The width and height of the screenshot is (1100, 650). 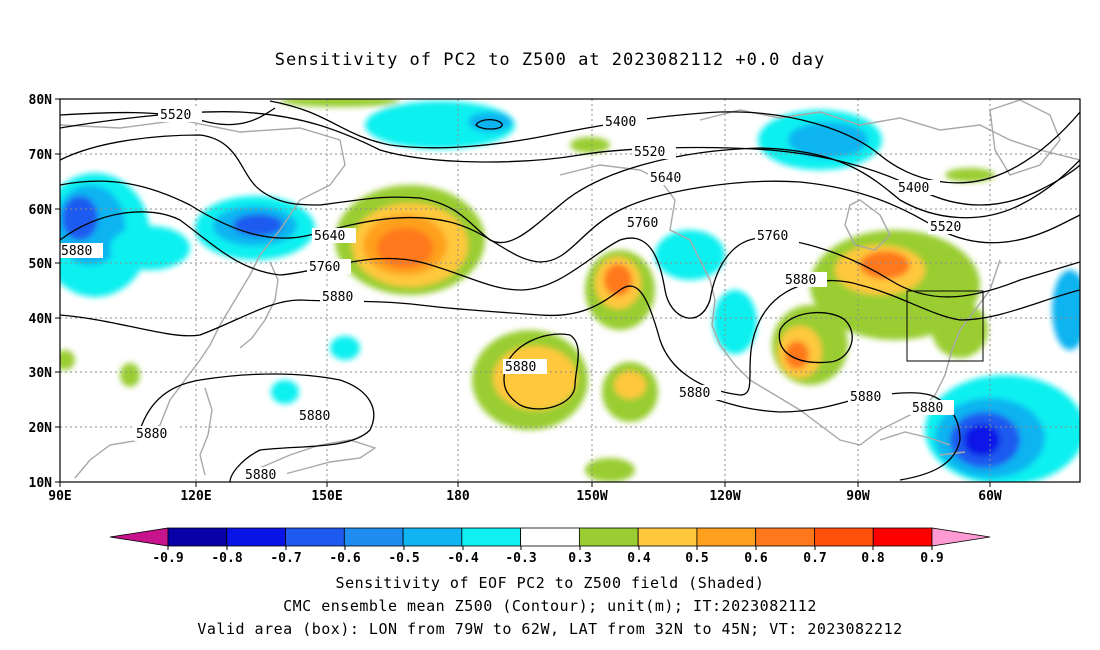 I want to click on colorbar-label-2: -0.8, so click(x=226, y=558).